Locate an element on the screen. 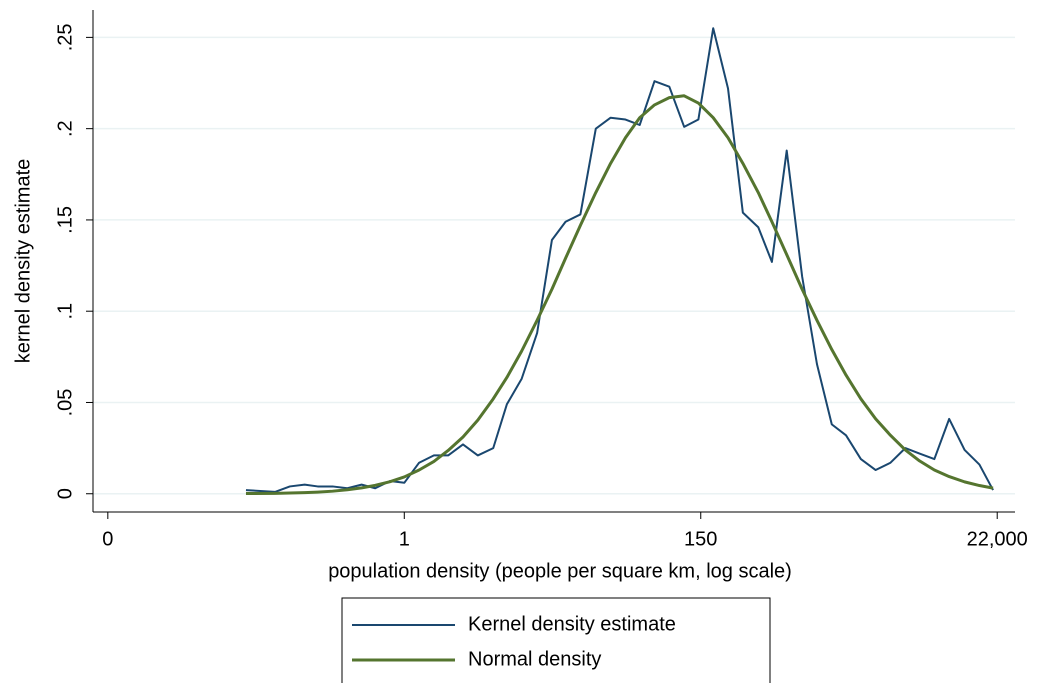 The image size is (1047, 683). legend-label: Normal density is located at coordinates (534, 659).